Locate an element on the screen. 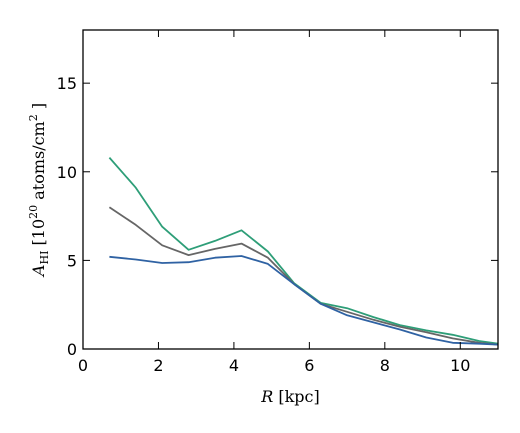  x-tick-label: 2 is located at coordinates (158, 365).